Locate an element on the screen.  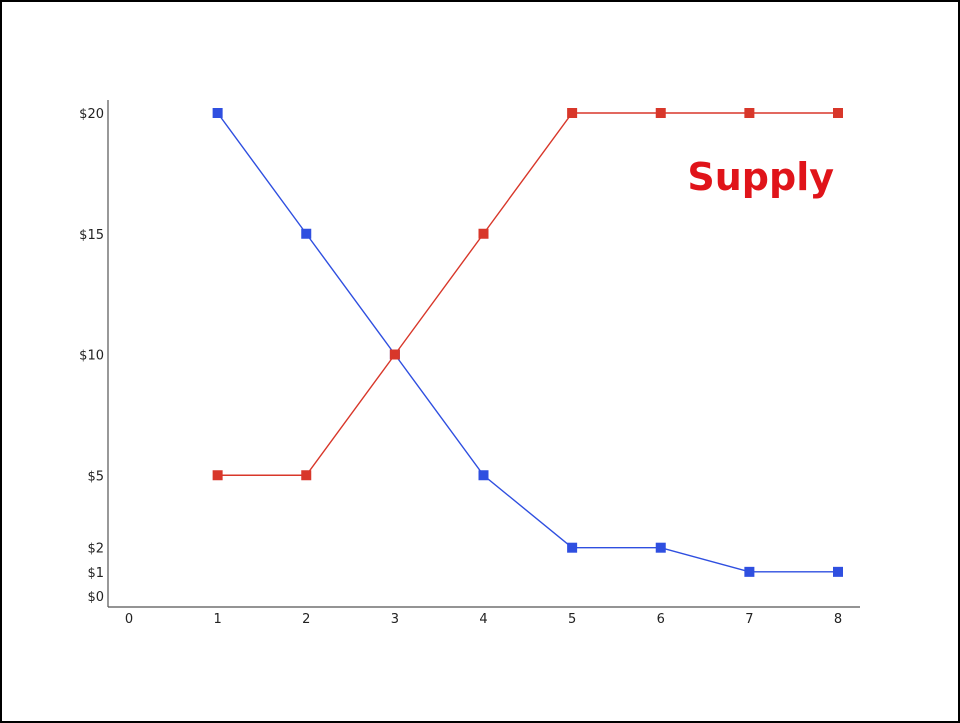
x-tick-label: 3 is located at coordinates (395, 619).